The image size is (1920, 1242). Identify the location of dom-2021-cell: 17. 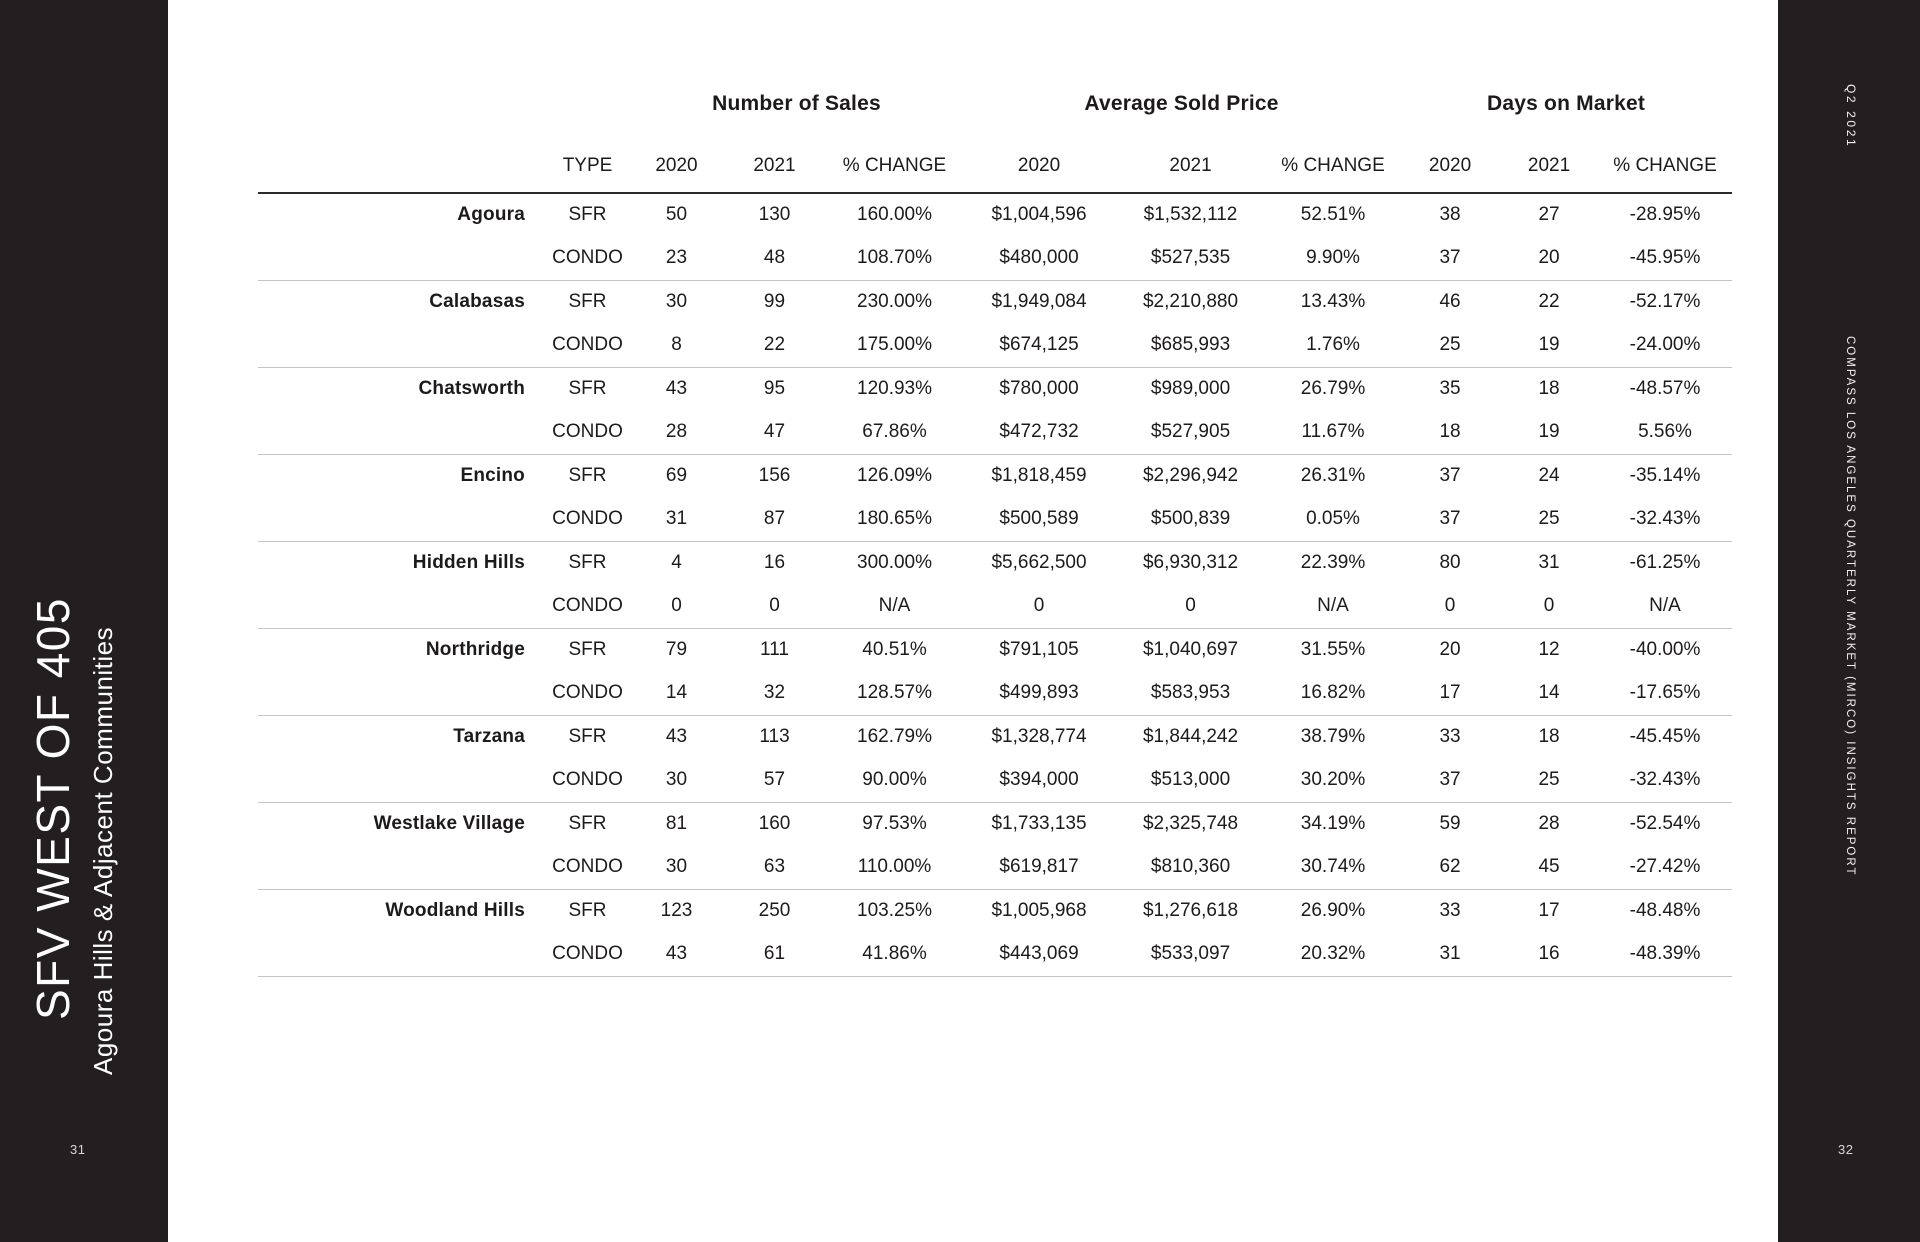
(1549, 910).